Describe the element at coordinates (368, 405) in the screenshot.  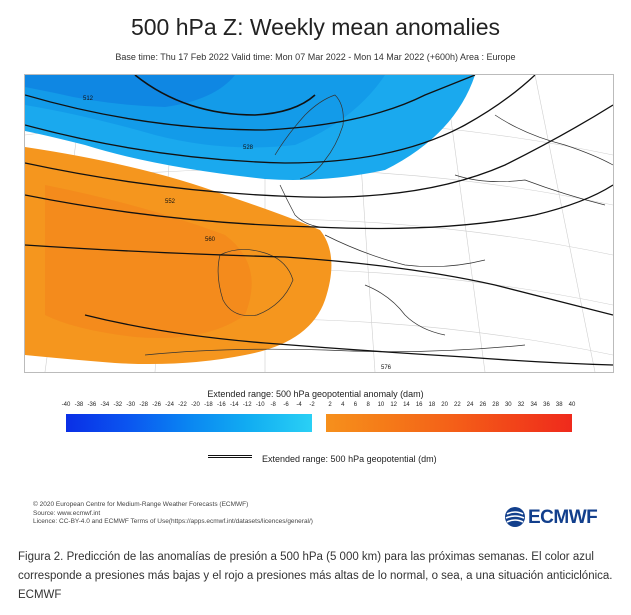
I see `colorbar-tick-label: 8` at that location.